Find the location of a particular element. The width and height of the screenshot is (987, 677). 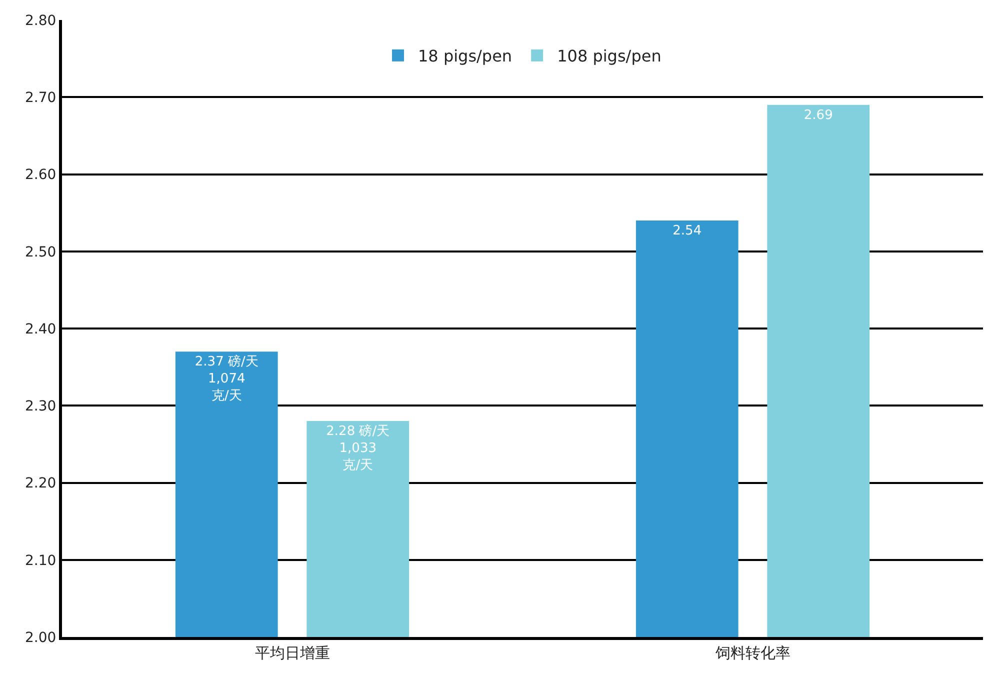

y-tick-label: 2.20 is located at coordinates (40, 484).